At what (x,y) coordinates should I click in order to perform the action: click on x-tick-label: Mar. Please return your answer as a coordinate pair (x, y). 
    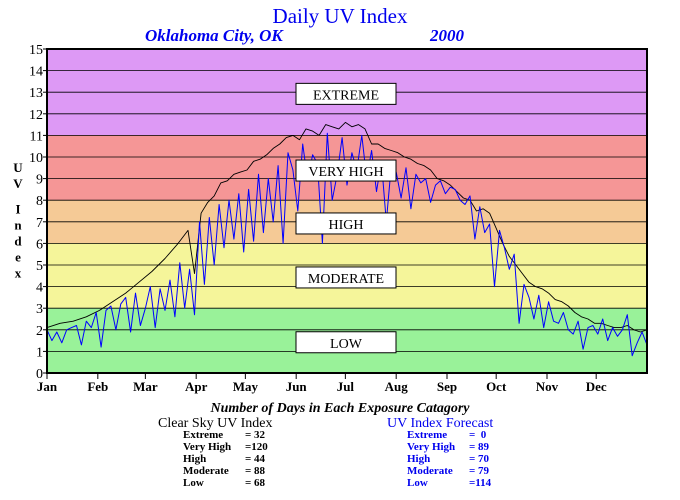
    Looking at the image, I should click on (145, 386).